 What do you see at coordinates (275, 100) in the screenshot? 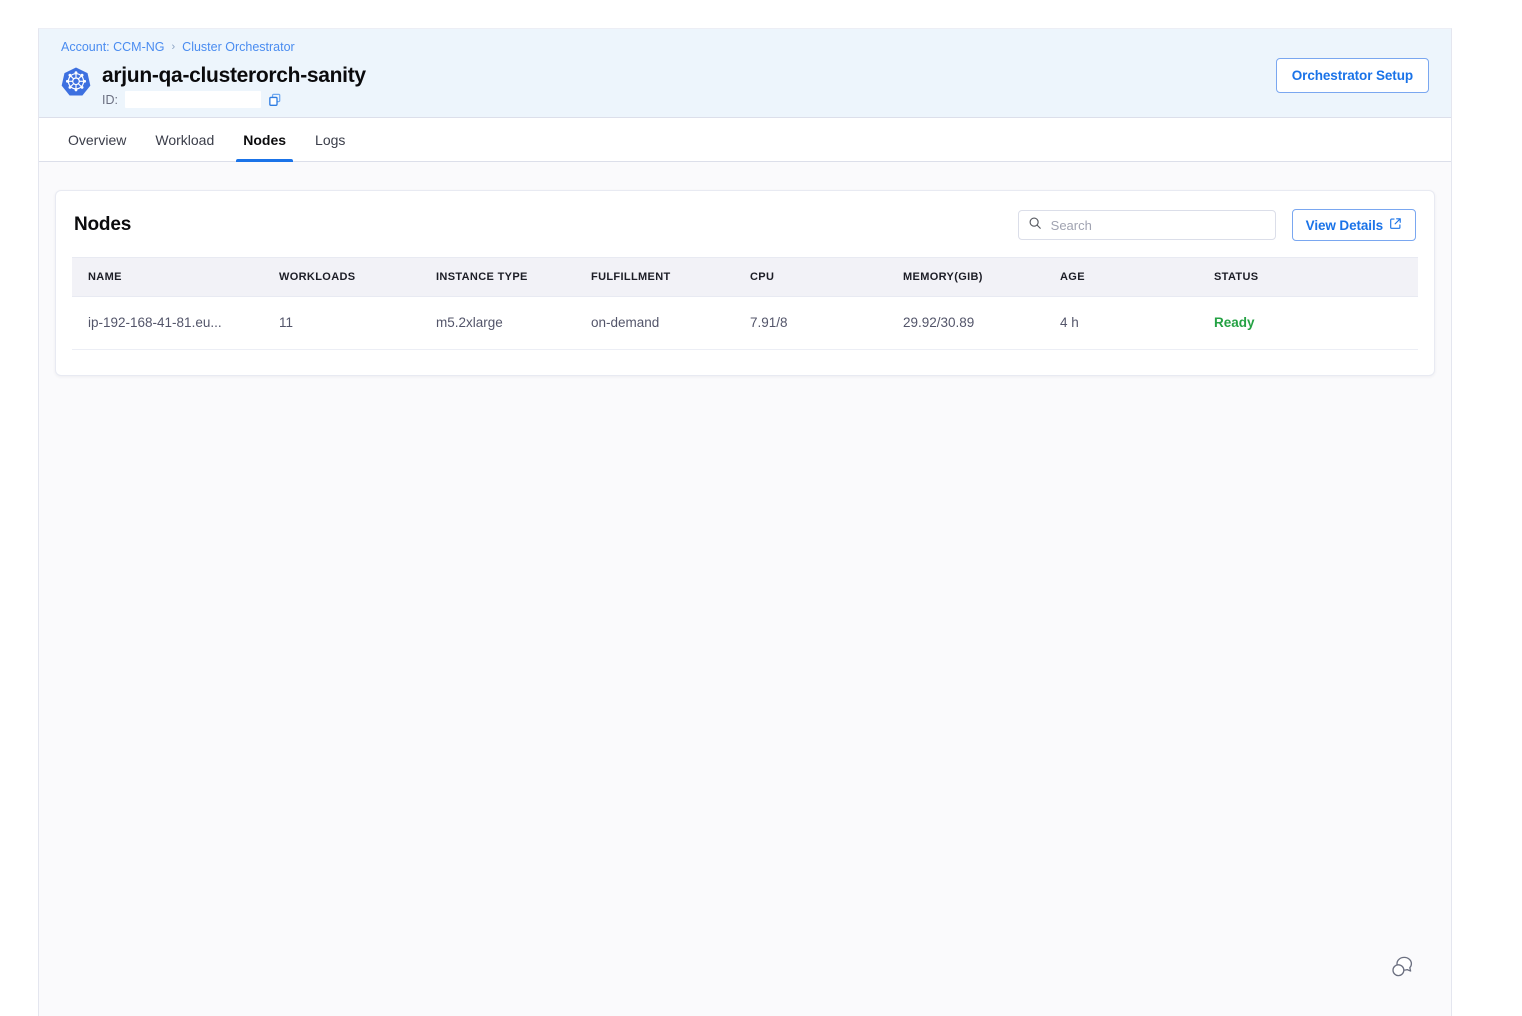
I see `copy-icon` at bounding box center [275, 100].